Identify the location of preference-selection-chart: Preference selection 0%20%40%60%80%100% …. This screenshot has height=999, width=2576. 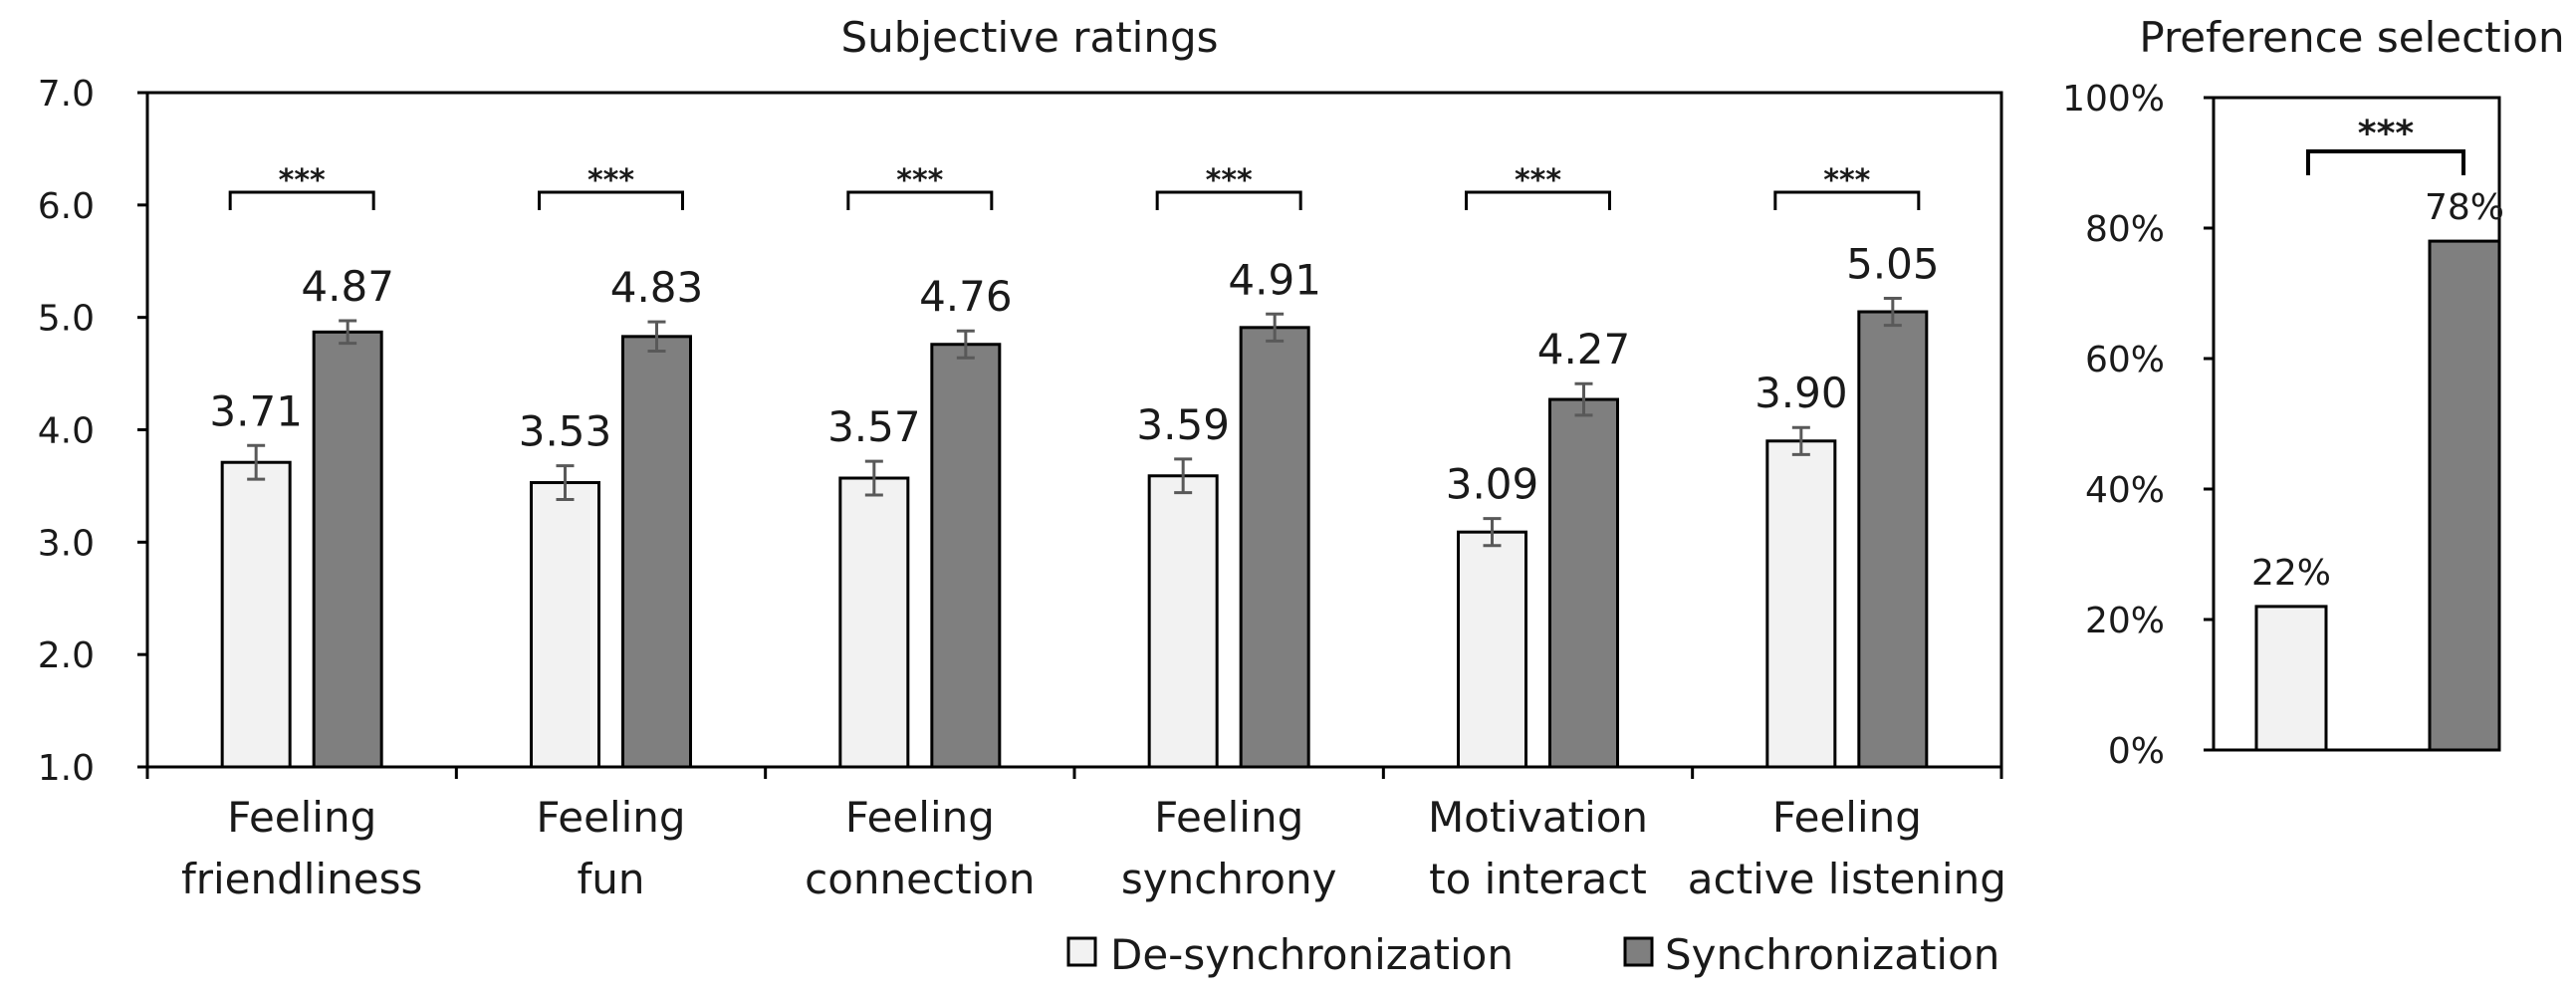
(2313, 392).